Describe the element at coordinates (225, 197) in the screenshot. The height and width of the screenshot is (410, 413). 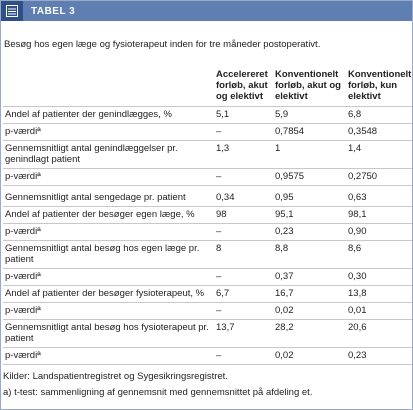
I see `cell-value: 0,34` at that location.